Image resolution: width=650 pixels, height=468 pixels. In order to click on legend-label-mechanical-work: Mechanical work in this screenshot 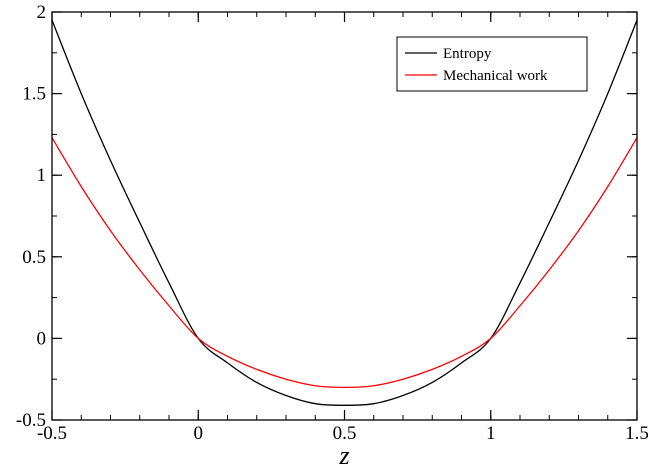, I will do `click(495, 76)`.